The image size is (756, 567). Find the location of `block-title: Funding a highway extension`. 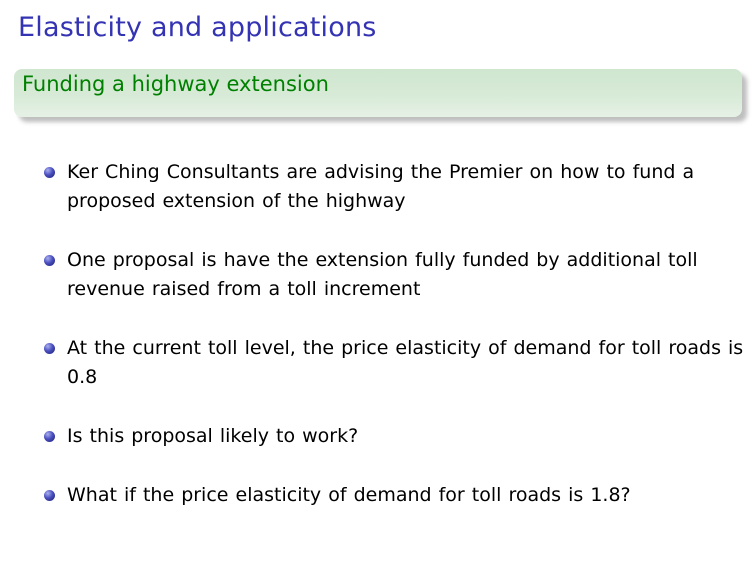

block-title: Funding a highway extension is located at coordinates (175, 84).